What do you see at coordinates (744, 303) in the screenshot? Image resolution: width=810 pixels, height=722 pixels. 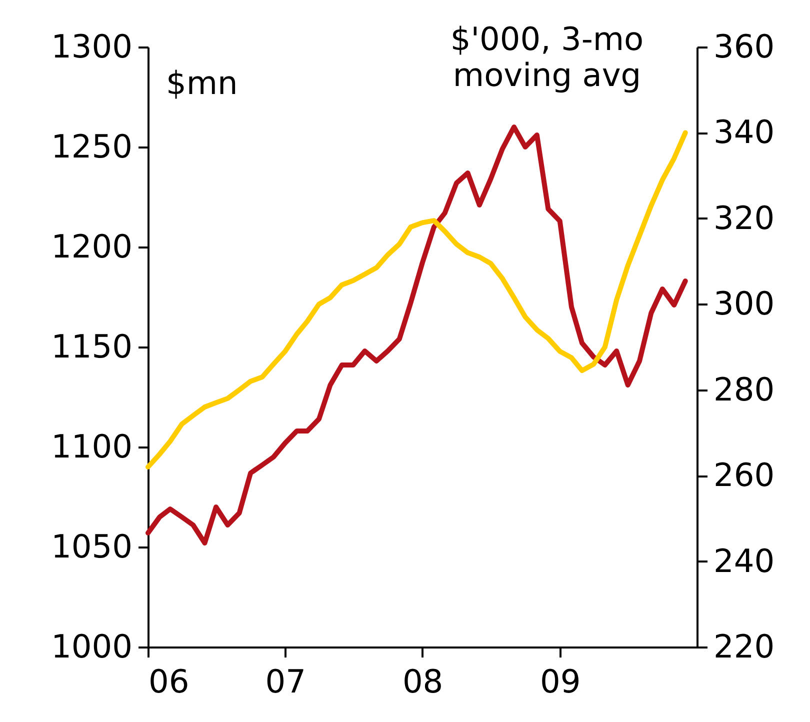 I see `y2-tick-label: 300` at bounding box center [744, 303].